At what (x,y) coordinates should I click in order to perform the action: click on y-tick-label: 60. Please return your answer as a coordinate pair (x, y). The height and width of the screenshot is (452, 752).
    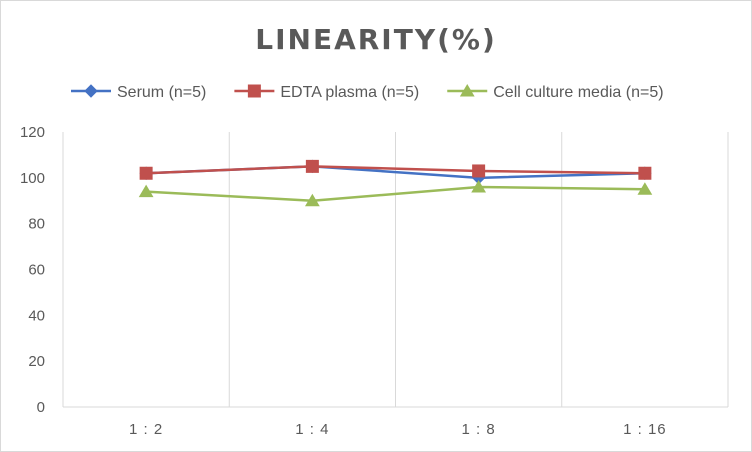
    Looking at the image, I should click on (36, 270).